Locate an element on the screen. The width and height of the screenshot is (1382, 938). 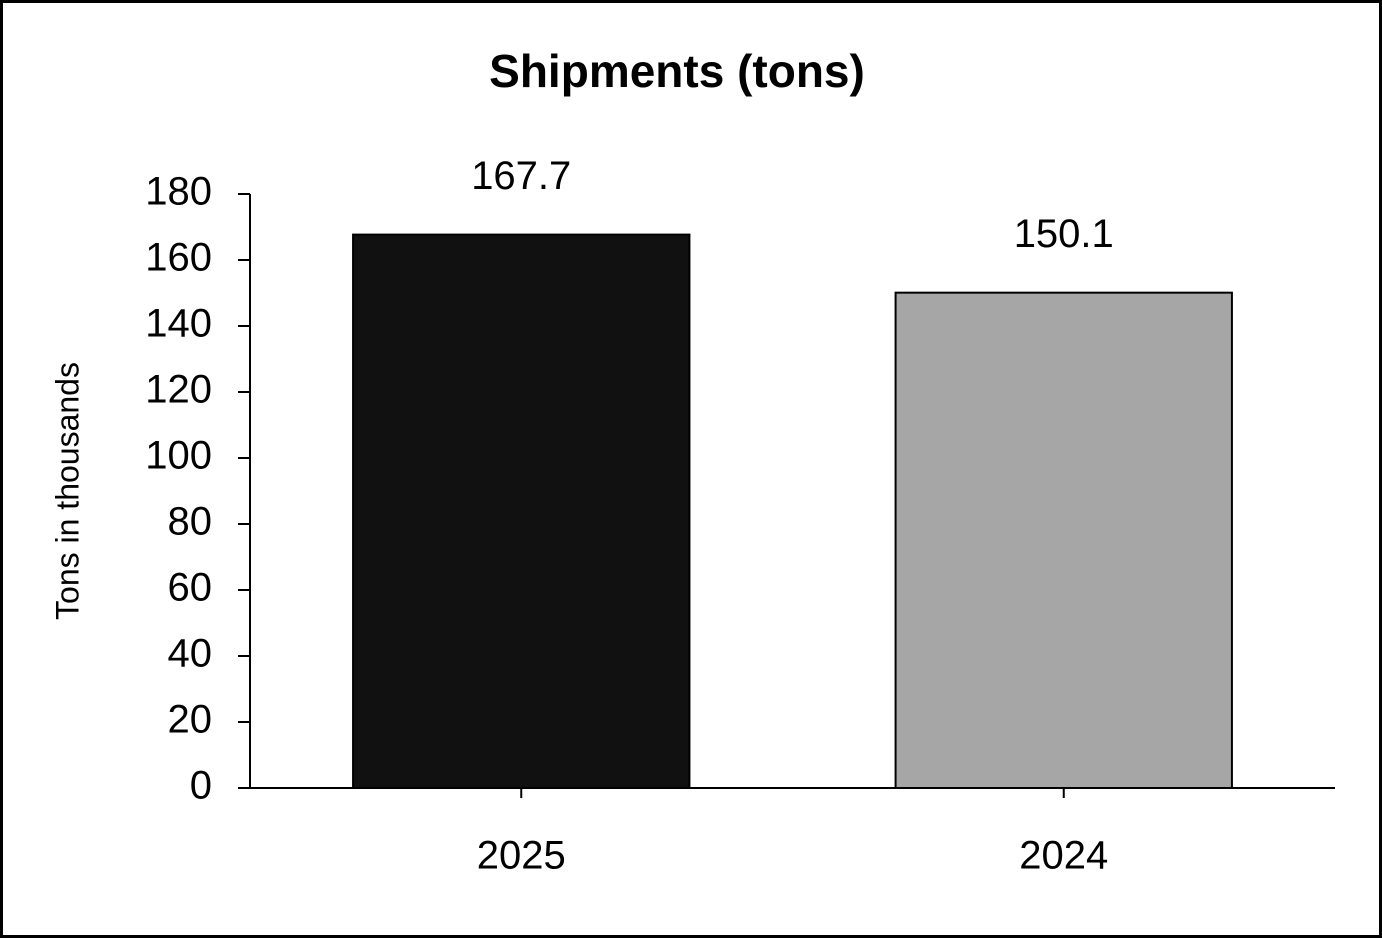
y-tick-label: 140 is located at coordinates (178, 324).